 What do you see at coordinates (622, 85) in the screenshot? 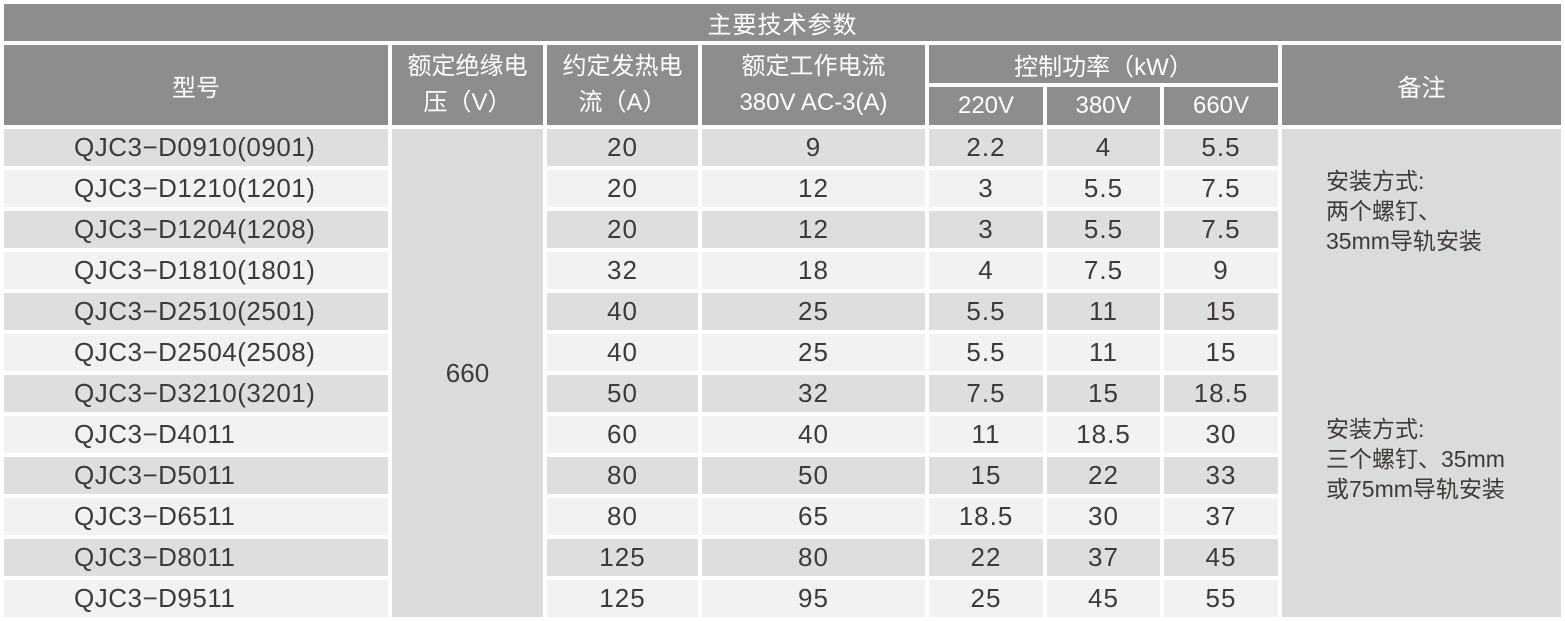
I see `col-header-thermal-current: 约定发热电 流（A）` at bounding box center [622, 85].